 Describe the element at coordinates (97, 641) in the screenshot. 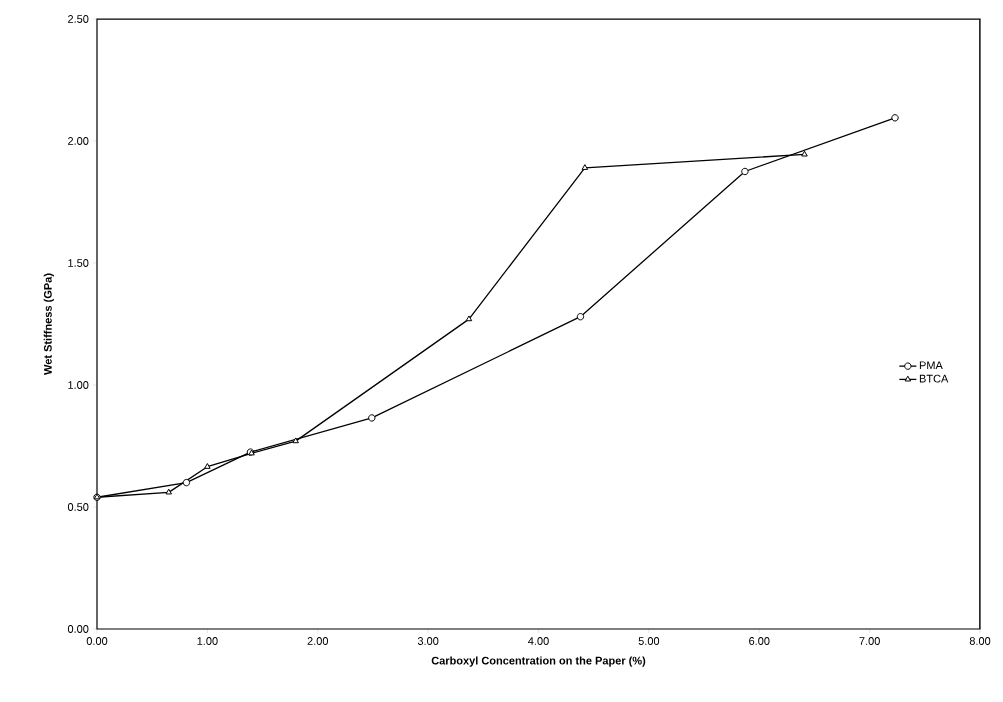

I see `x-tick-label: 0.00` at that location.